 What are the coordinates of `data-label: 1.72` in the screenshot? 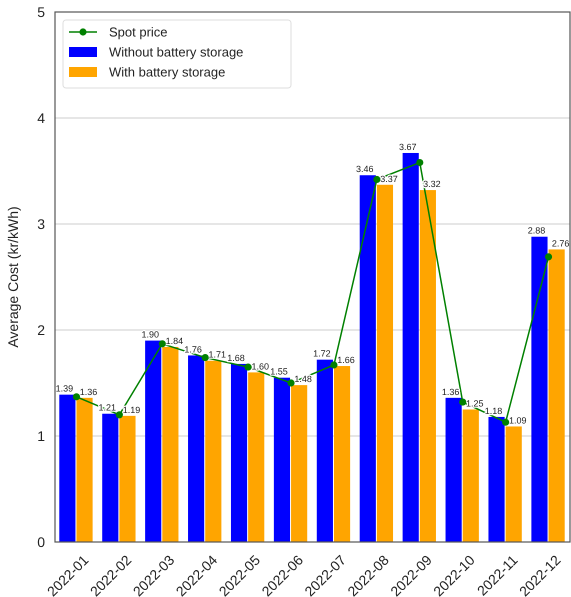 It's located at (322, 353).